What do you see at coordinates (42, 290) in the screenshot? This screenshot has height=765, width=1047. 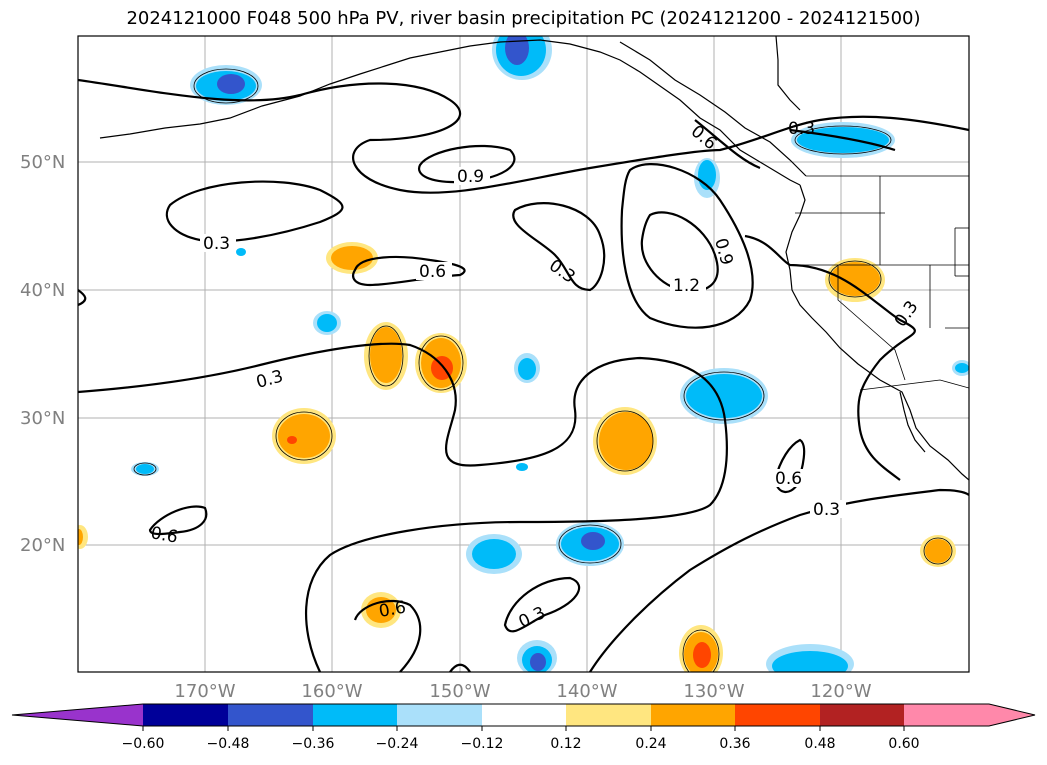 I see `lat-label: 40°N` at bounding box center [42, 290].